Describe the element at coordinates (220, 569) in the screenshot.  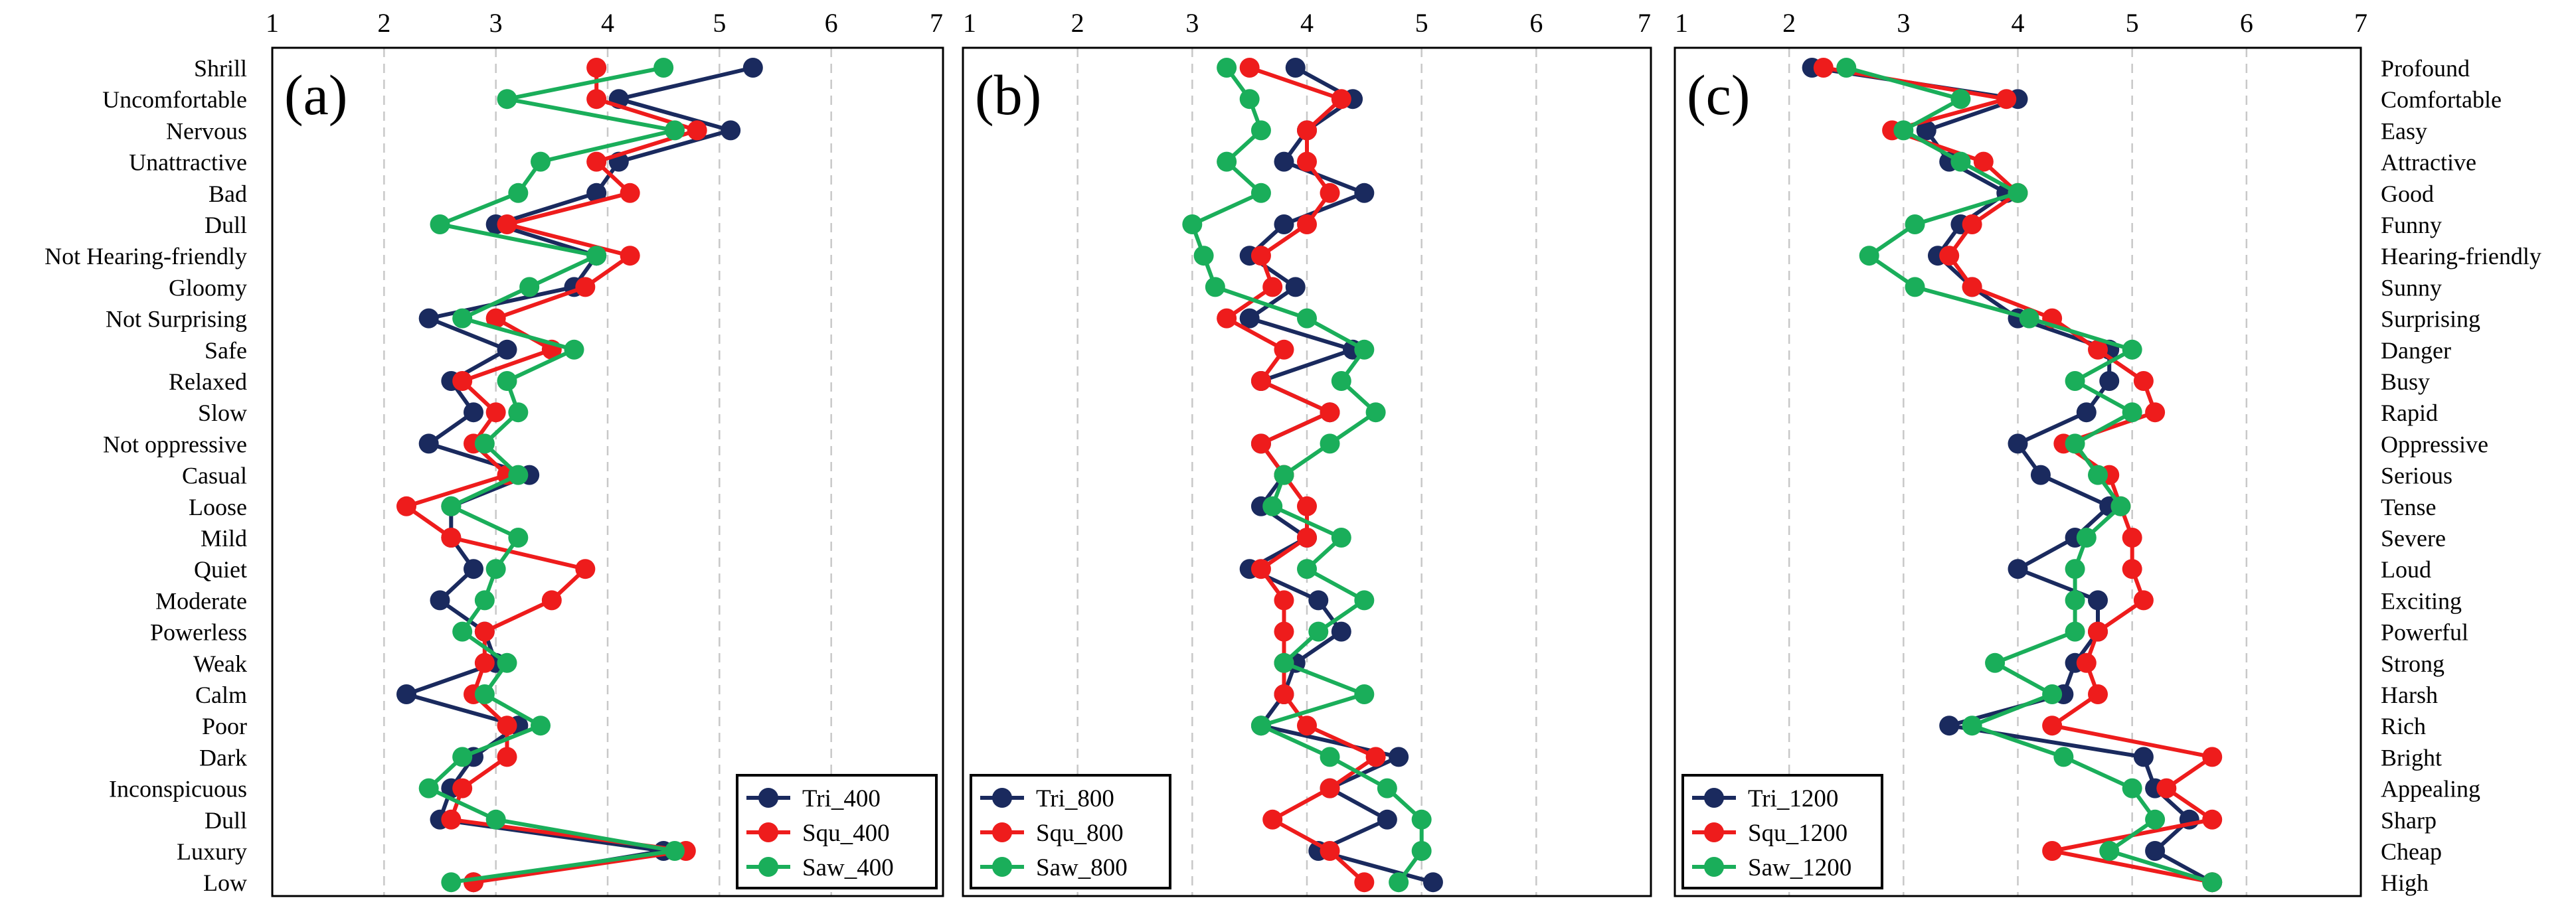
I see `left-adjective-label: Quiet` at that location.